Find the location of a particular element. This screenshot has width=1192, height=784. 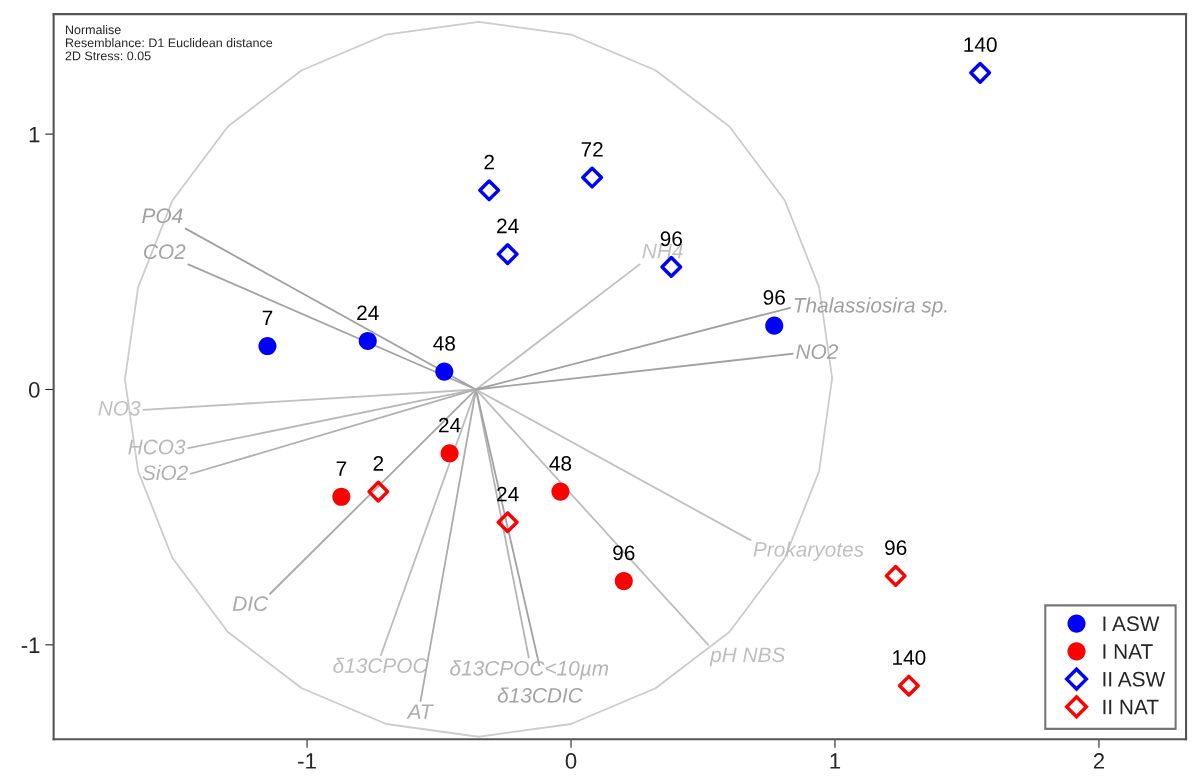

series-label: CO2 is located at coordinates (165, 252).